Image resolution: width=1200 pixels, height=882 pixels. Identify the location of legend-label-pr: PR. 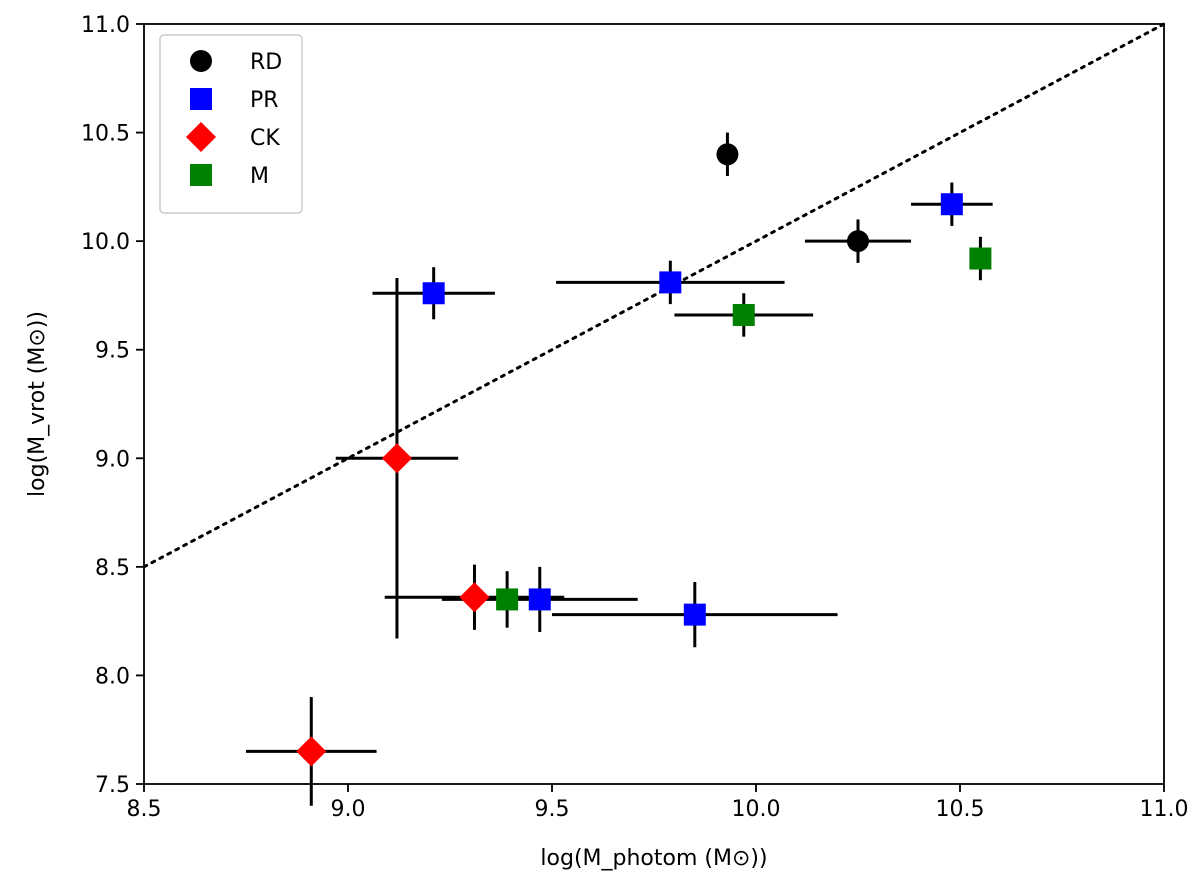
(264, 100).